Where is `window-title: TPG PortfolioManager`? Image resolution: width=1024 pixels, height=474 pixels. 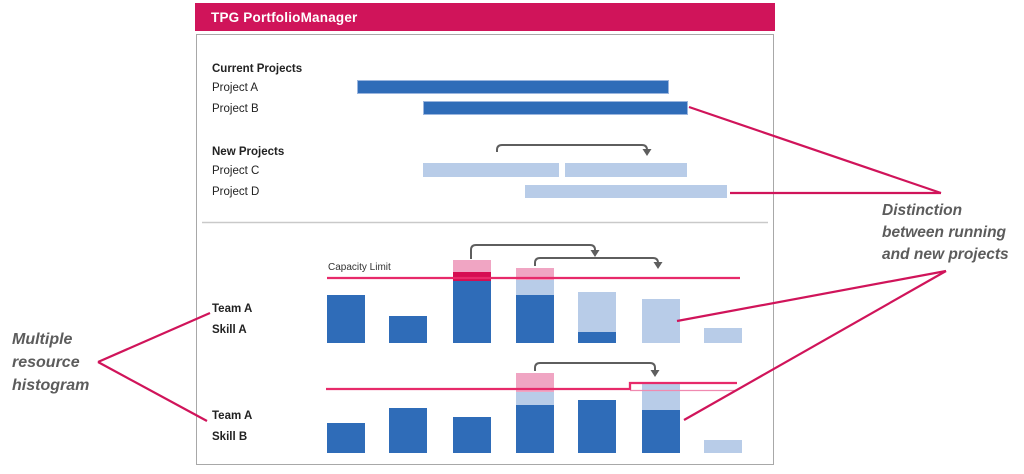 window-title: TPG PortfolioManager is located at coordinates (284, 17).